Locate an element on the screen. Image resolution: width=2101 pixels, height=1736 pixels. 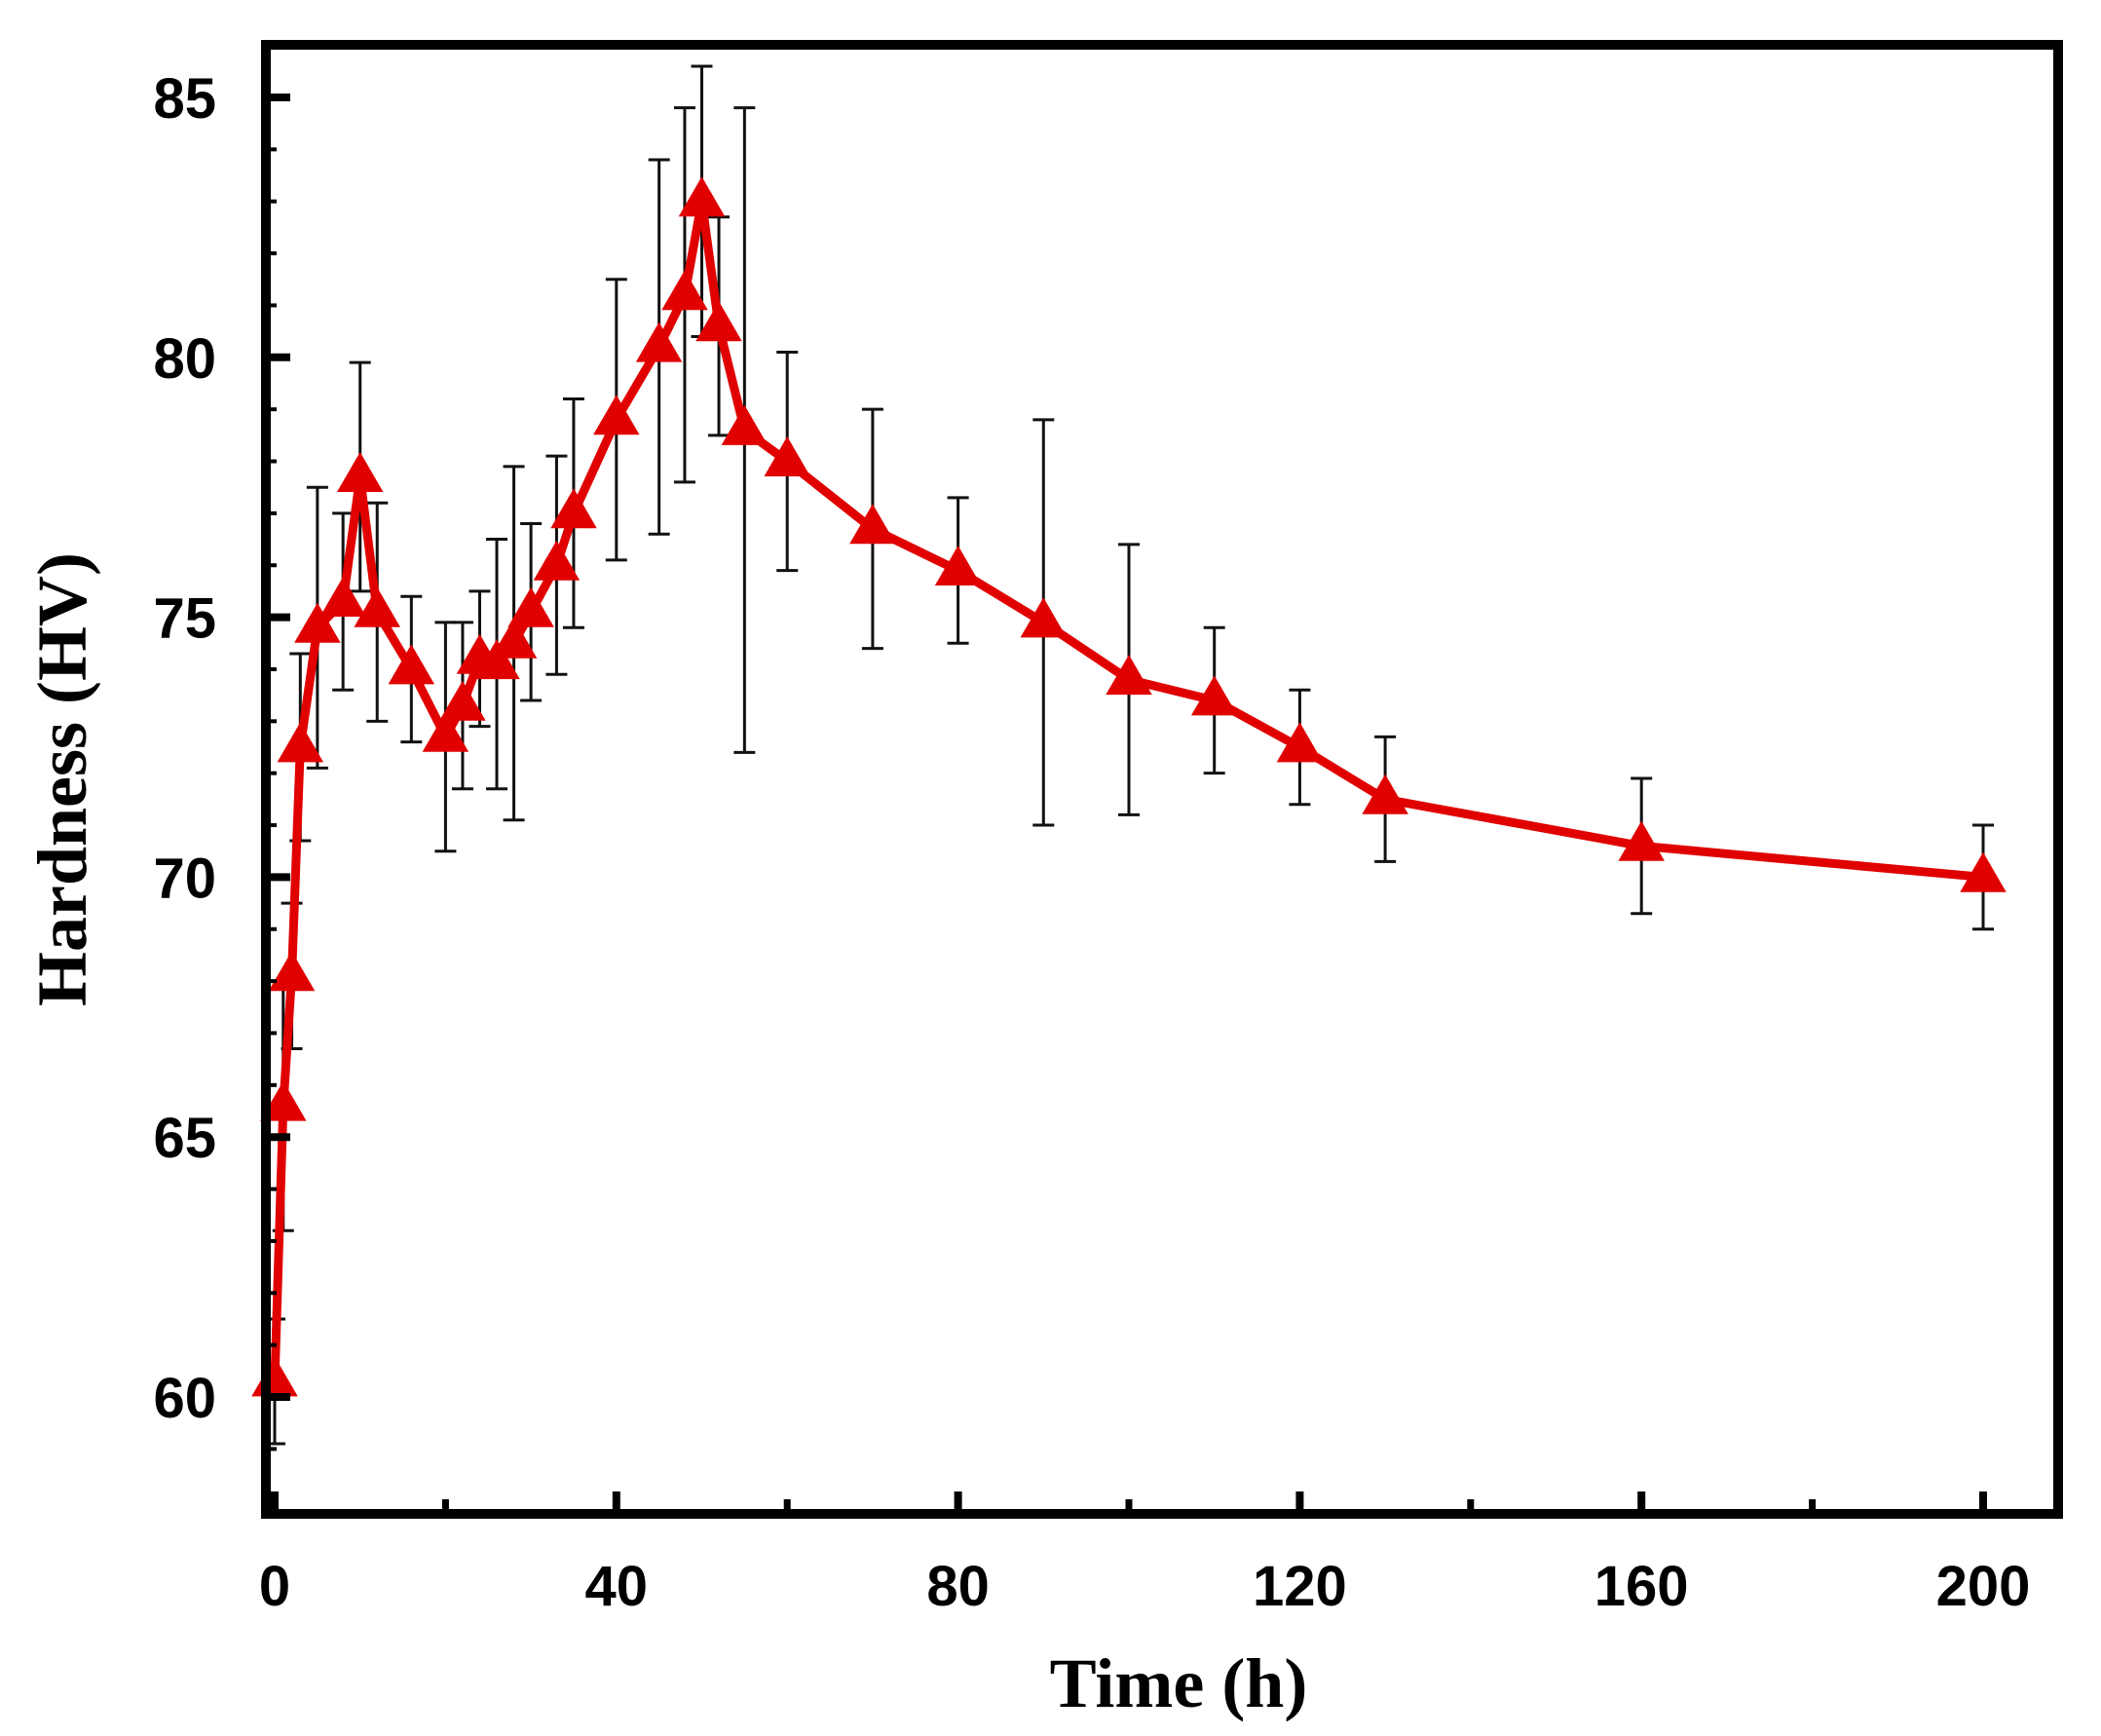
x-tick-label: 40 is located at coordinates (617, 1586).